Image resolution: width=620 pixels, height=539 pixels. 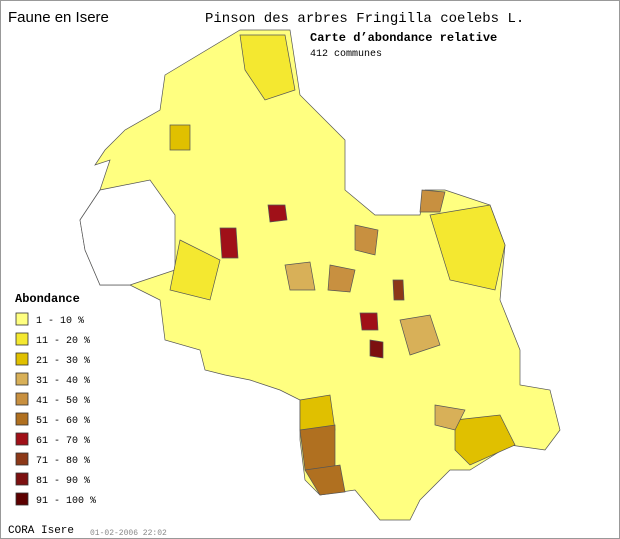 What do you see at coordinates (66, 501) in the screenshot?
I see `legend-label: 91 - 100 %` at bounding box center [66, 501].